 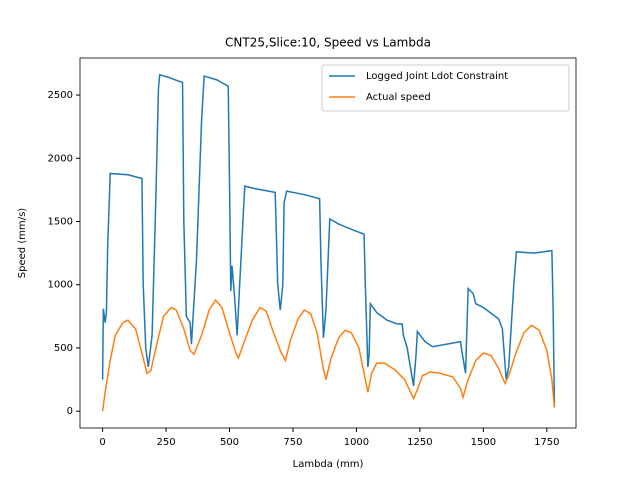 I want to click on y-tick-label: 1000, so click(x=60, y=285).